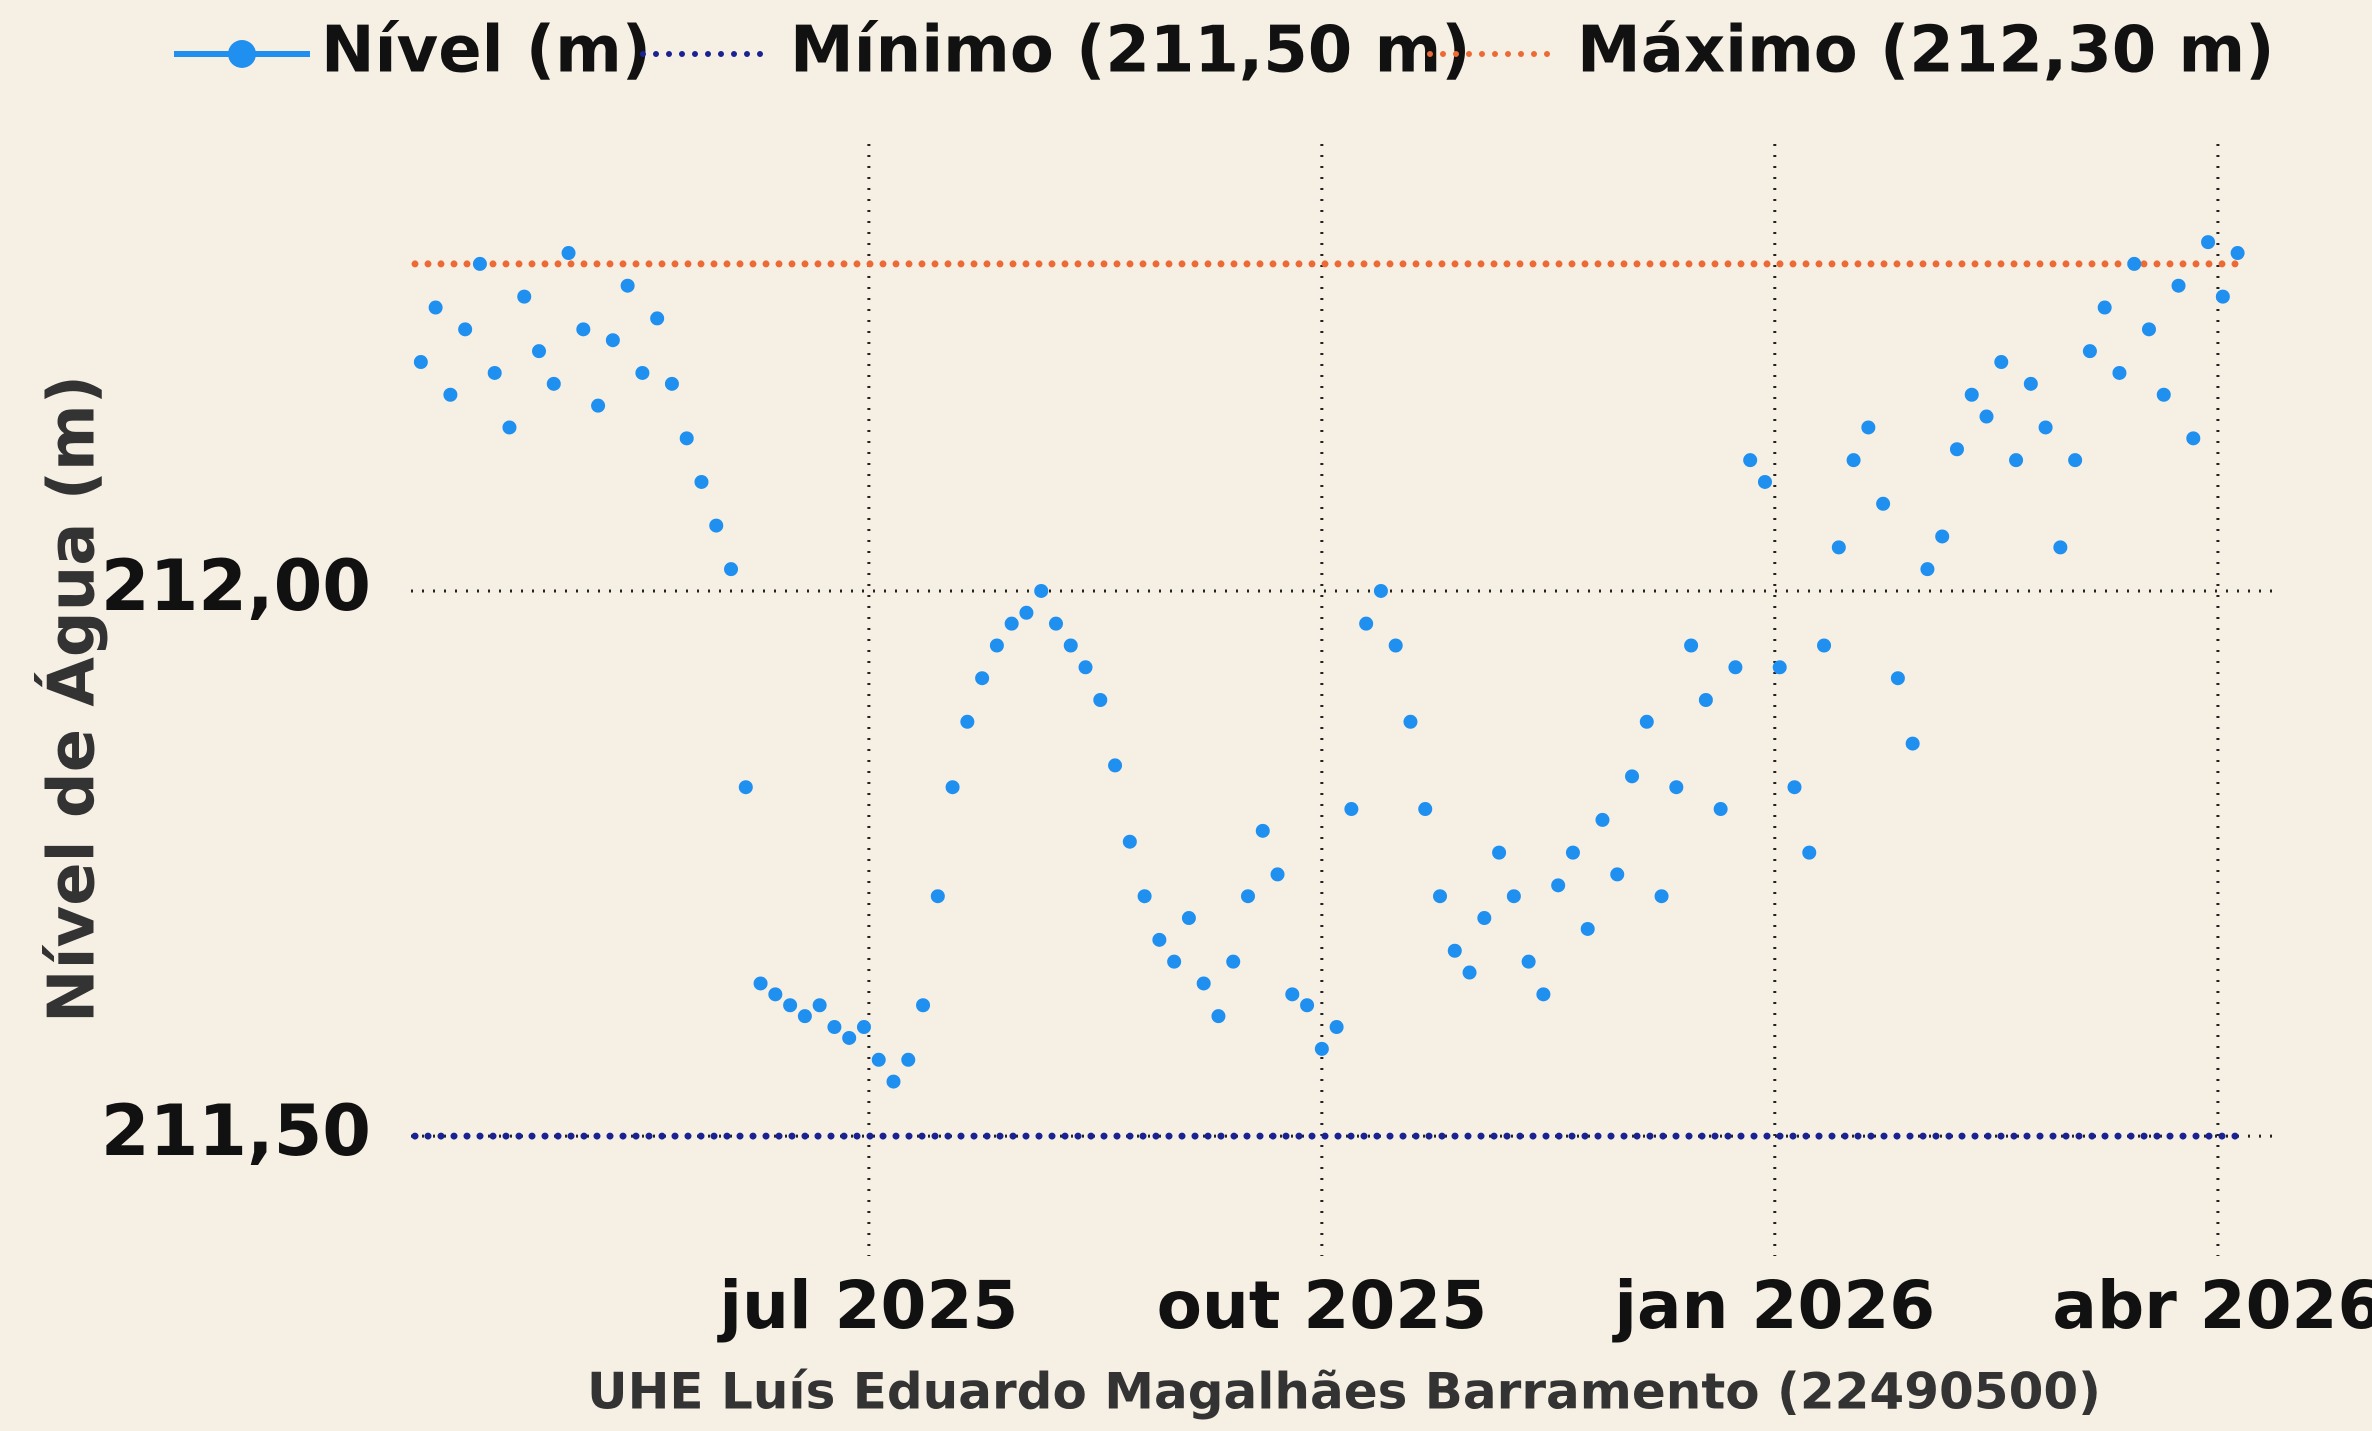 The image size is (2372, 1431). What do you see at coordinates (1322, 1305) in the screenshot?
I see `x-tick-label: out 2025` at bounding box center [1322, 1305].